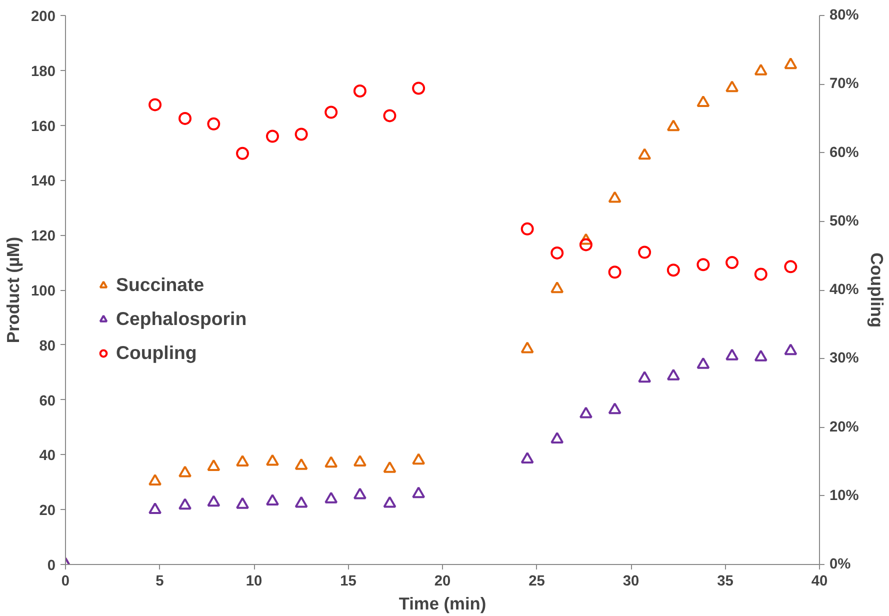  Describe the element at coordinates (43, 292) in the screenshot. I see `y-tick-label: 100` at that location.